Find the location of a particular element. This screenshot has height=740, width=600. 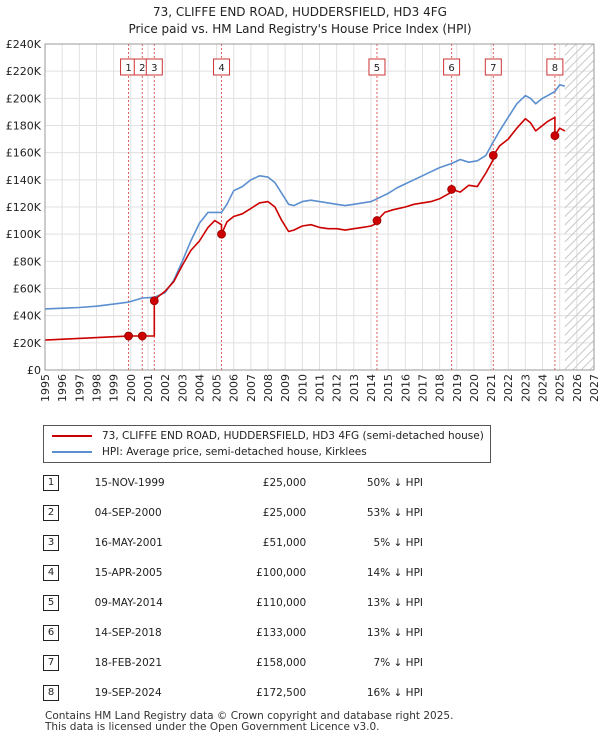

sale-hpi-diff: 16% ↓ HPI is located at coordinates (394, 693).